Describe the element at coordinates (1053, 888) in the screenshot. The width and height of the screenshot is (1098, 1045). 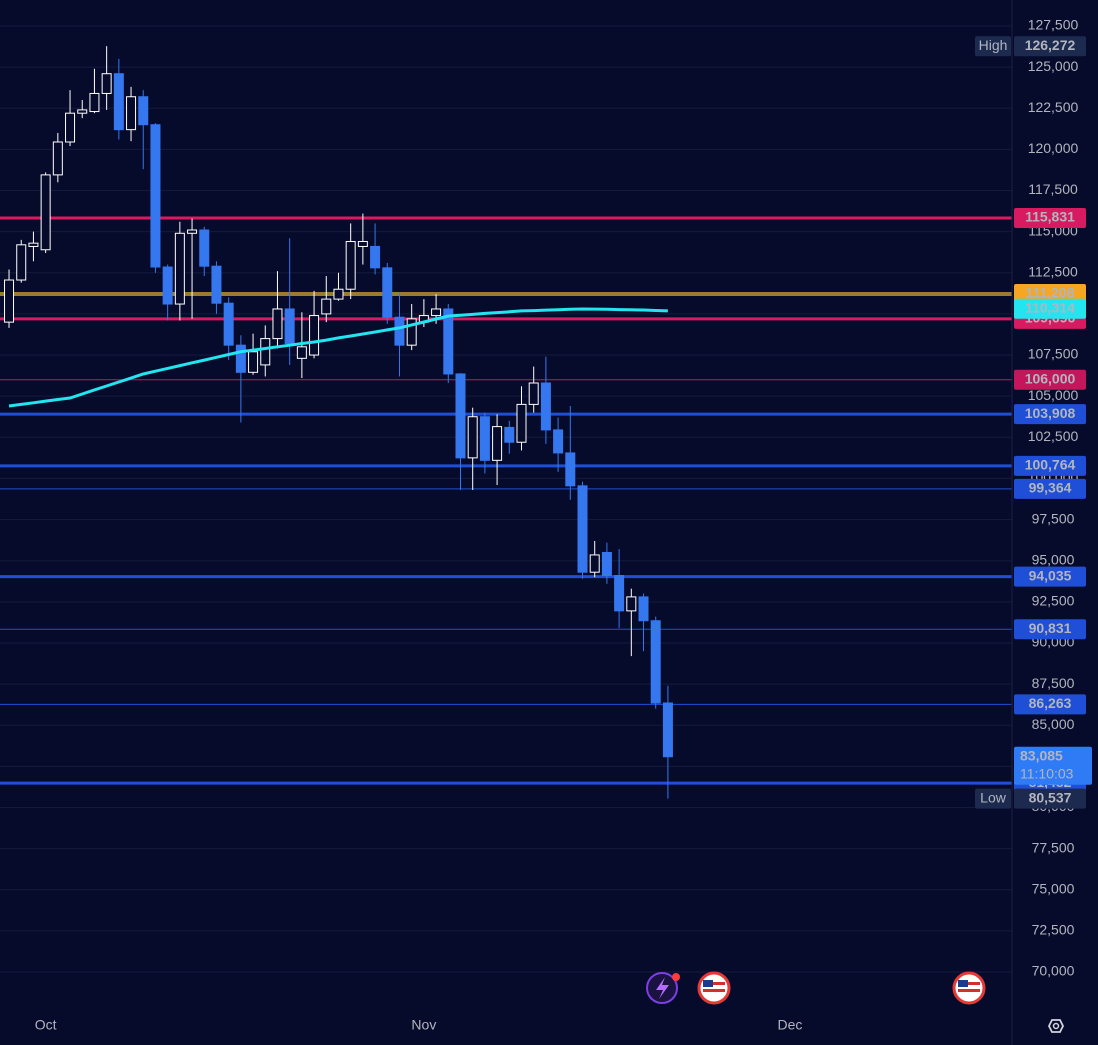
I see `y-tick-label: 75,000` at that location.